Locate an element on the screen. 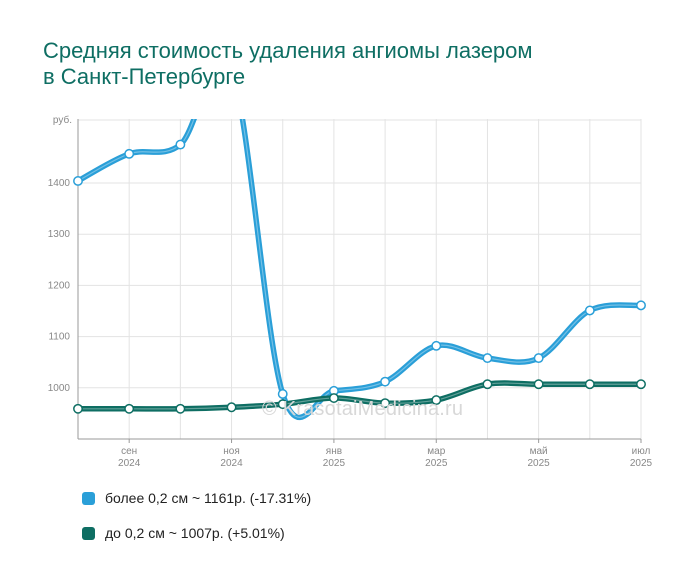 The width and height of the screenshot is (700, 583). x-tick-month: сен is located at coordinates (129, 451).